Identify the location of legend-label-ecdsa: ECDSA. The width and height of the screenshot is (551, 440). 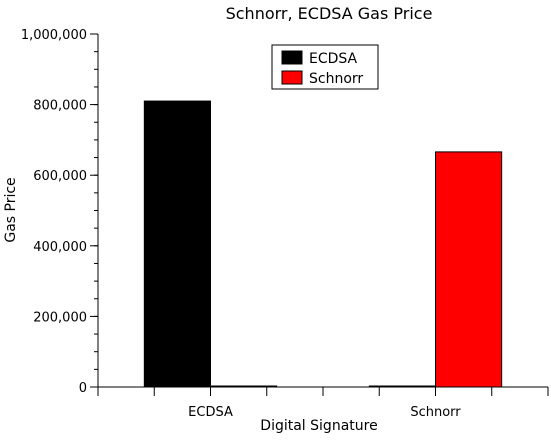
(333, 59).